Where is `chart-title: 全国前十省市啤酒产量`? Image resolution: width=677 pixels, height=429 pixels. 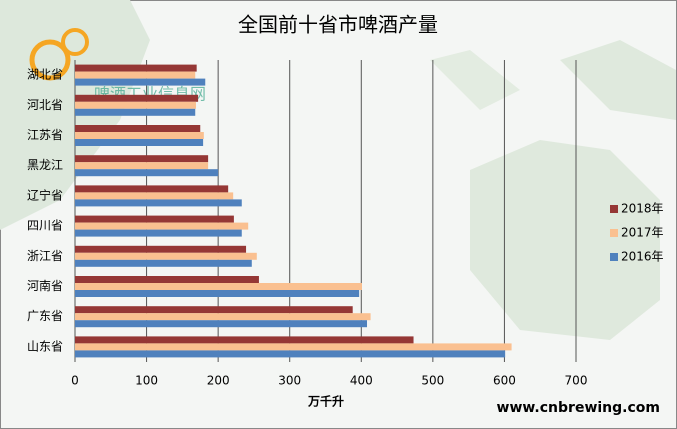
chart-title: 全国前十省市啤酒产量 is located at coordinates (338, 25).